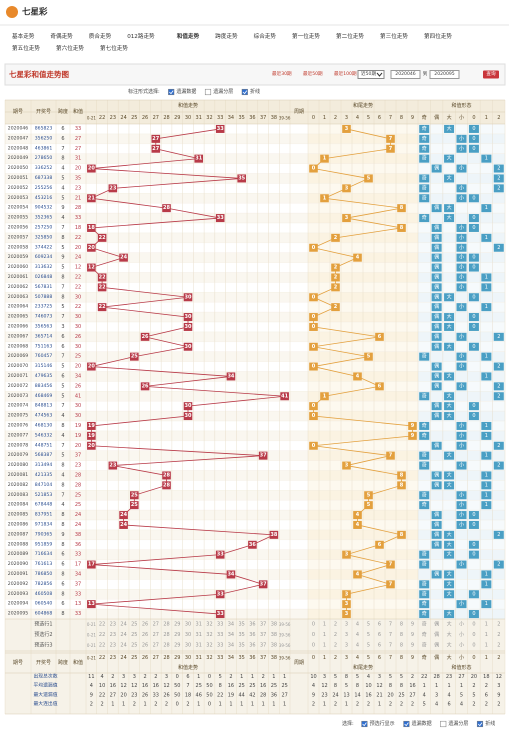  Describe the element at coordinates (491, 74) in the screenshot. I see `query-button` at that location.